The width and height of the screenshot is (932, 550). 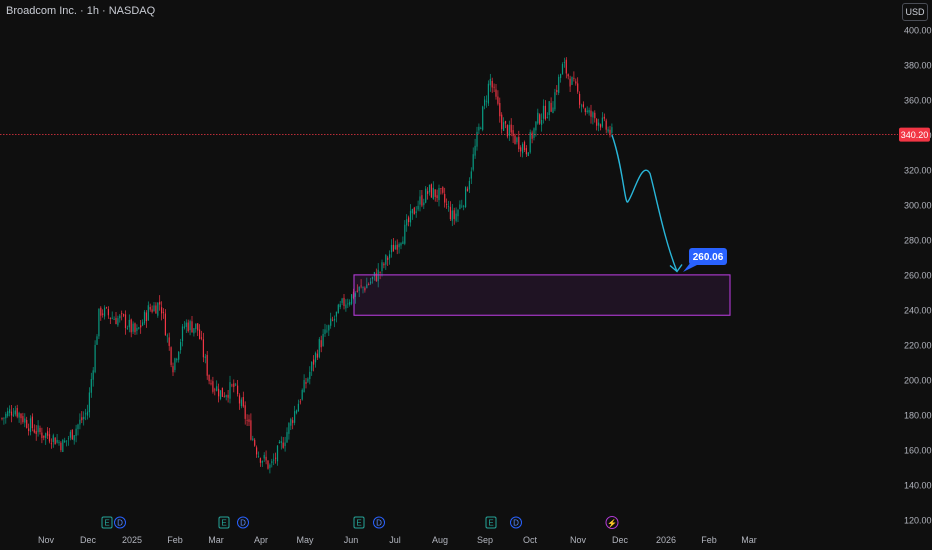 I want to click on dividend-letter: D, so click(x=379, y=523).